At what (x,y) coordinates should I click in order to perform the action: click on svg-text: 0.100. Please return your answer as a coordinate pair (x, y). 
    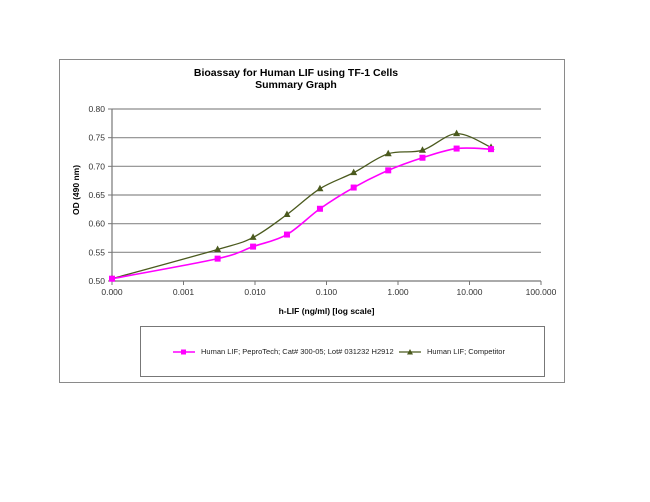
    Looking at the image, I should click on (327, 292).